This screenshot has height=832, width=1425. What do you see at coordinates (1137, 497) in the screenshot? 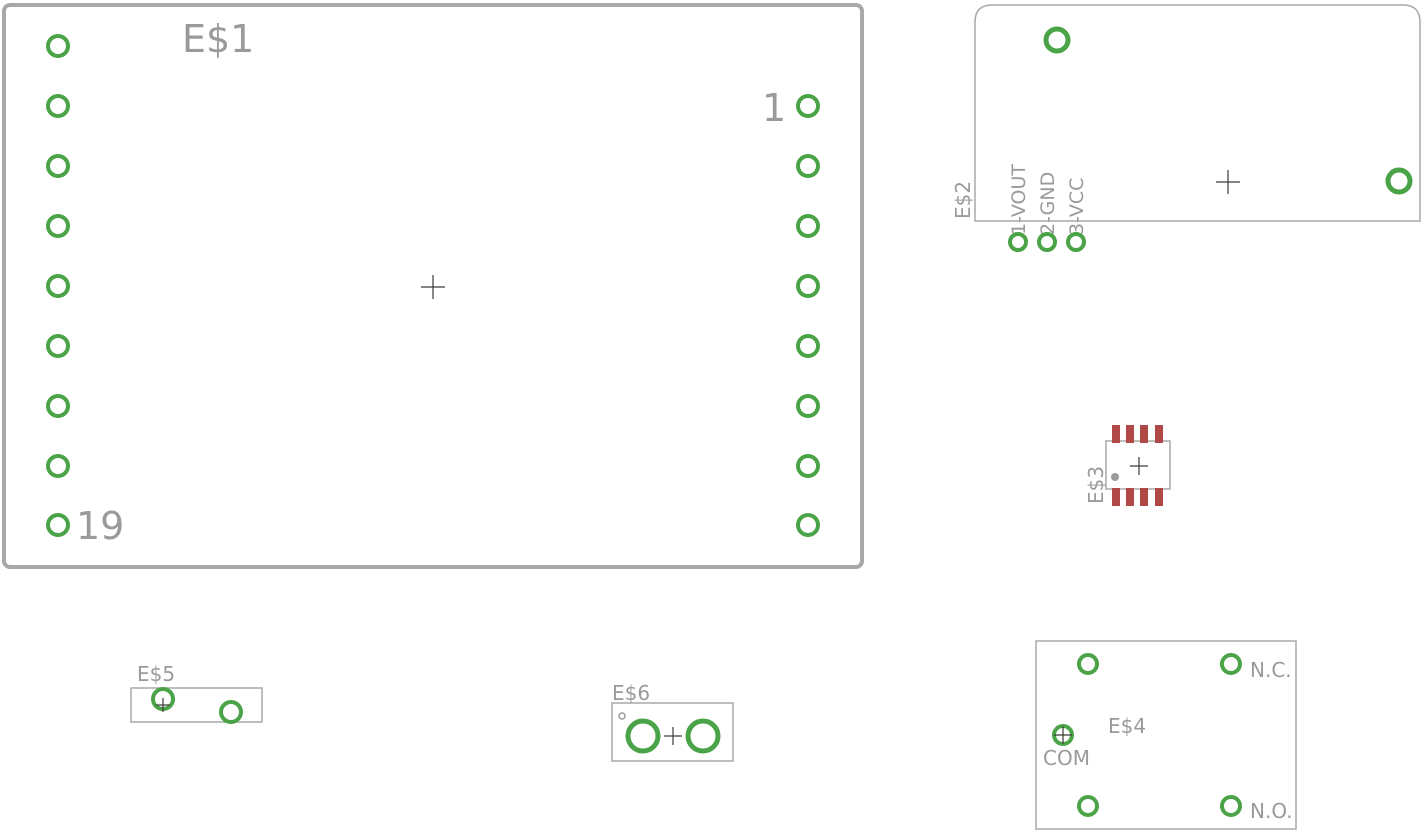
I see `part-e3-bottom-pads` at bounding box center [1137, 497].